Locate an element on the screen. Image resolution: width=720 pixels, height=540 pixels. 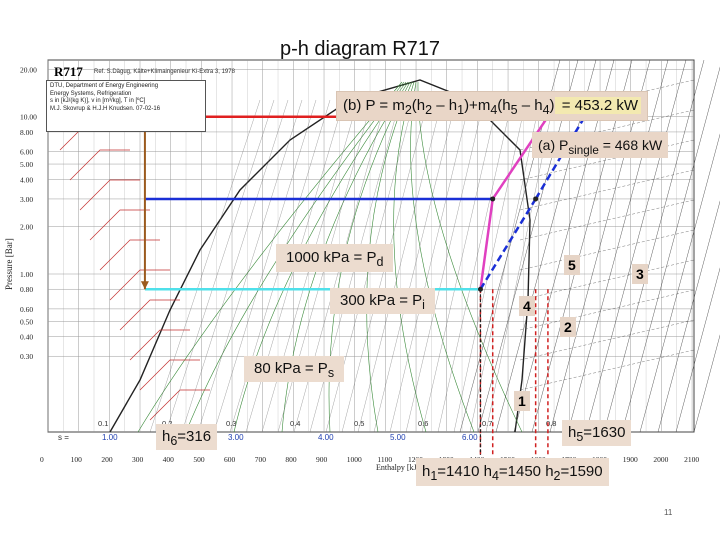
power-value-b: = 453.2 kW is located at coordinates (598, 105).